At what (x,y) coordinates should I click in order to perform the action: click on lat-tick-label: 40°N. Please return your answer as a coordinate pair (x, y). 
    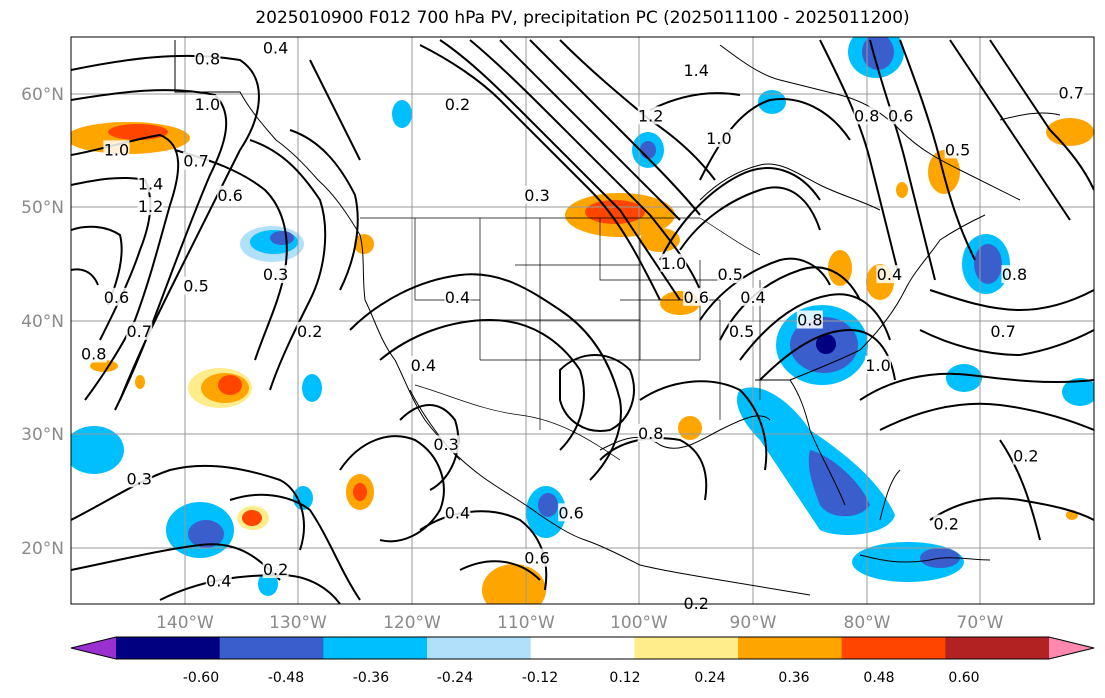
    Looking at the image, I should click on (42, 322).